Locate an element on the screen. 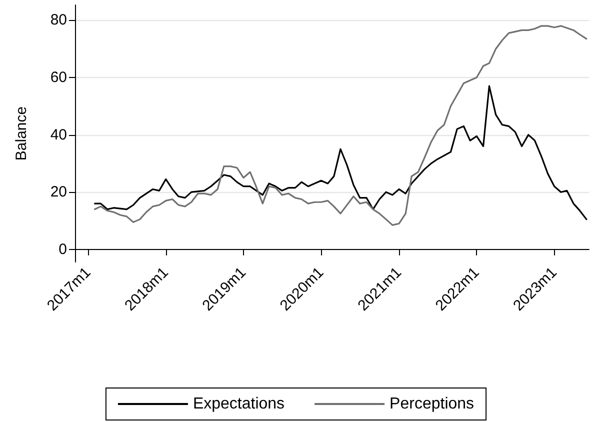 Image resolution: width=592 pixels, height=422 pixels. y-tick-label: 0 is located at coordinates (62, 249).